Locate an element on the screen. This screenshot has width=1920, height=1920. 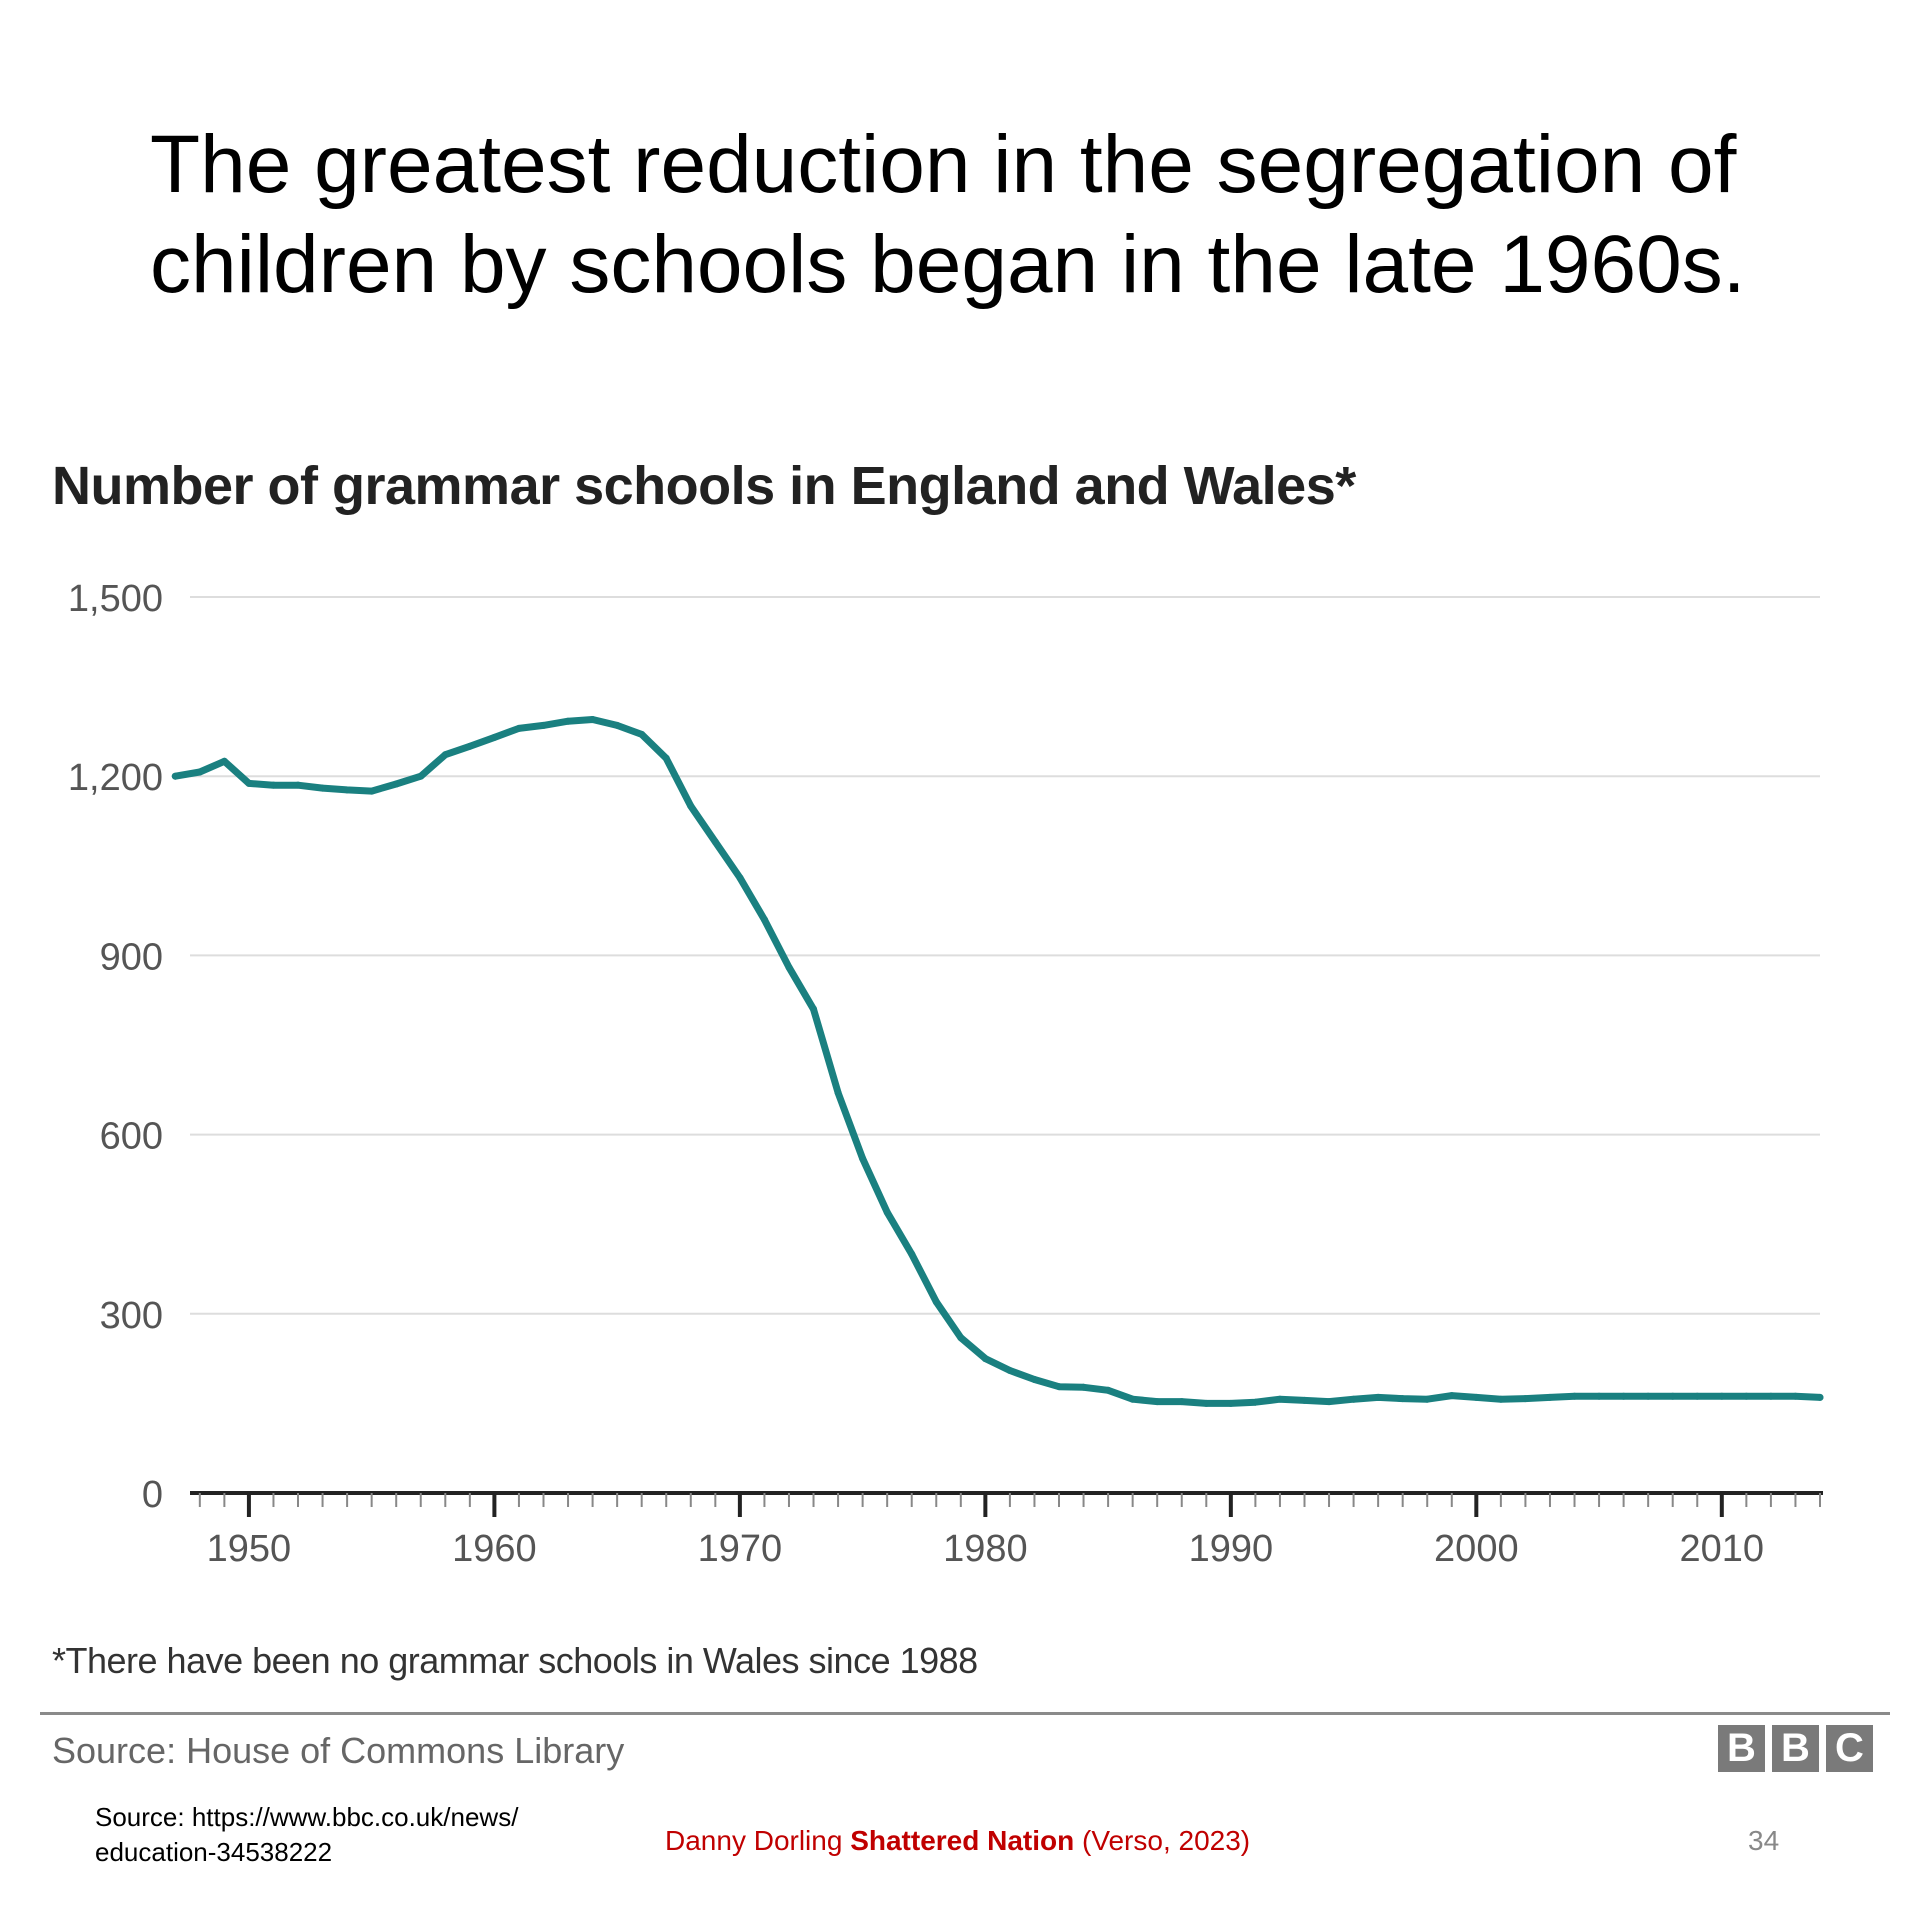
page-number: 34 is located at coordinates (1764, 1840).